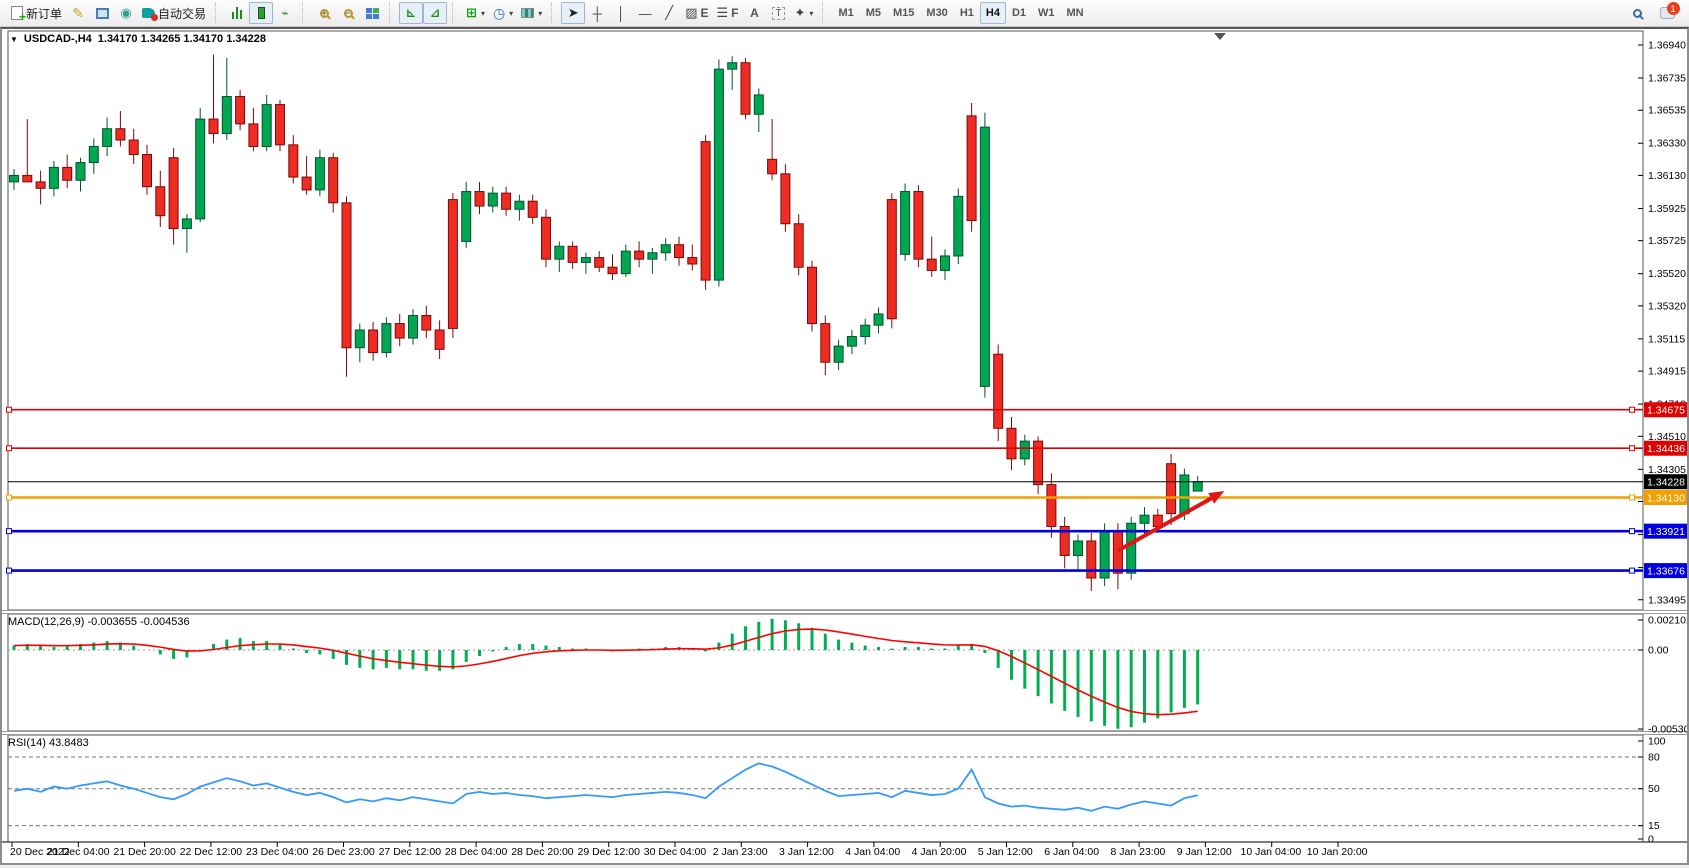  What do you see at coordinates (531, 13) in the screenshot?
I see `templates-button: ▾` at bounding box center [531, 13].